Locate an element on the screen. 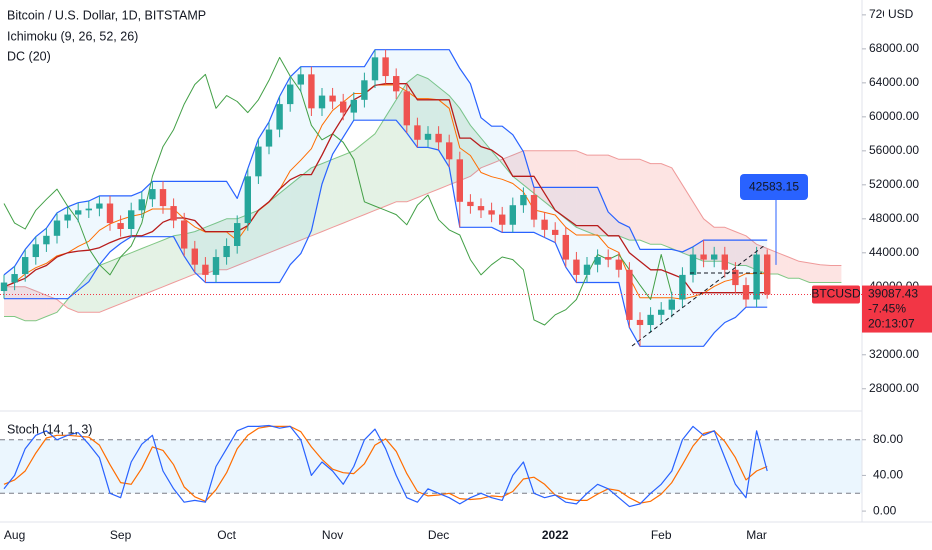 The height and width of the screenshot is (550, 932). y-tick-label: 64000.00 is located at coordinates (894, 82).